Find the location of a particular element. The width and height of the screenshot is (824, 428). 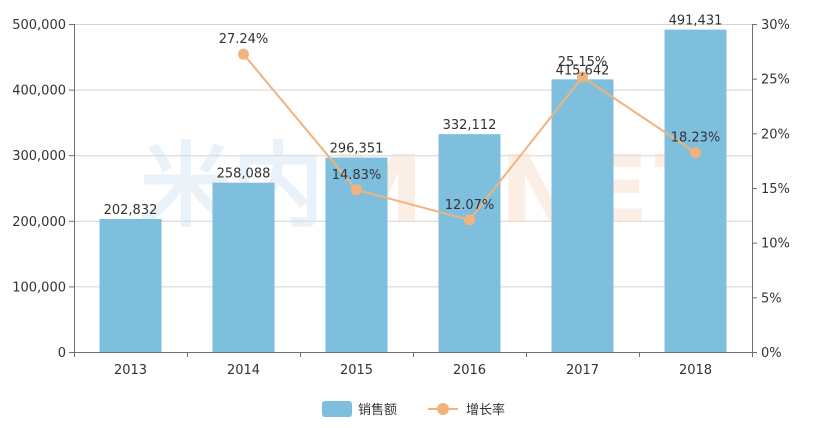

left-tick-label: 200,000 is located at coordinates (39, 222).